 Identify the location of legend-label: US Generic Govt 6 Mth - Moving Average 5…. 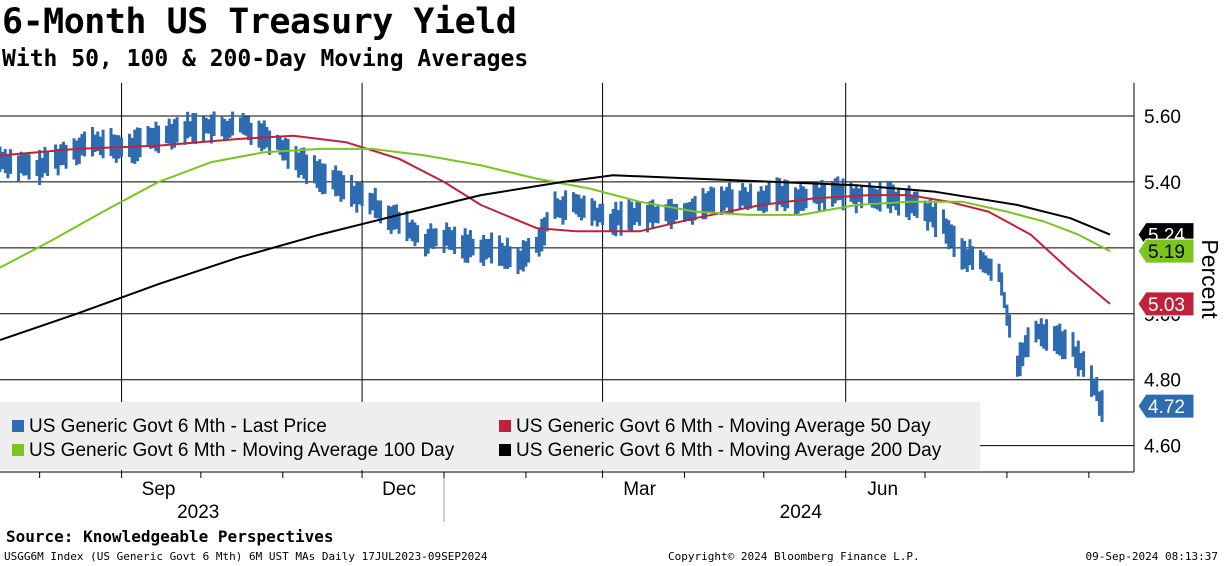
(723, 426).